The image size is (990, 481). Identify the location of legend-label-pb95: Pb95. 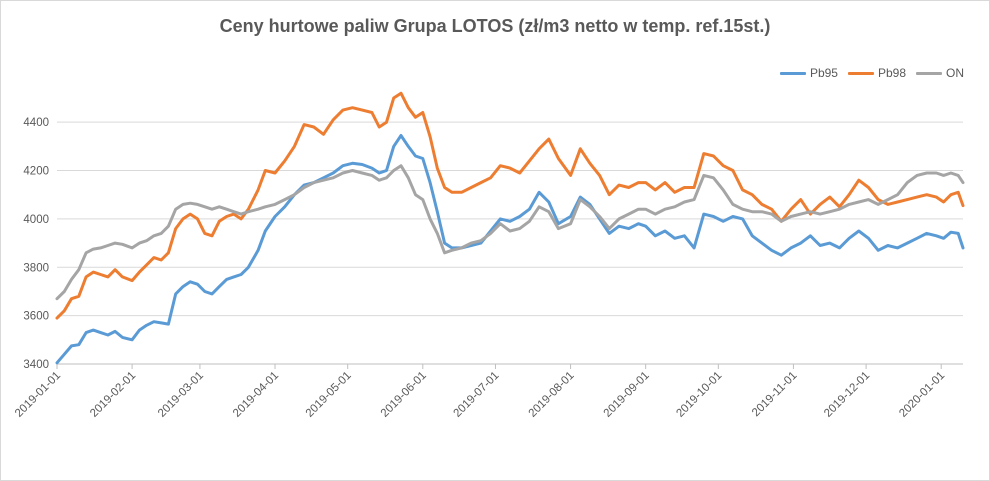
(823, 73).